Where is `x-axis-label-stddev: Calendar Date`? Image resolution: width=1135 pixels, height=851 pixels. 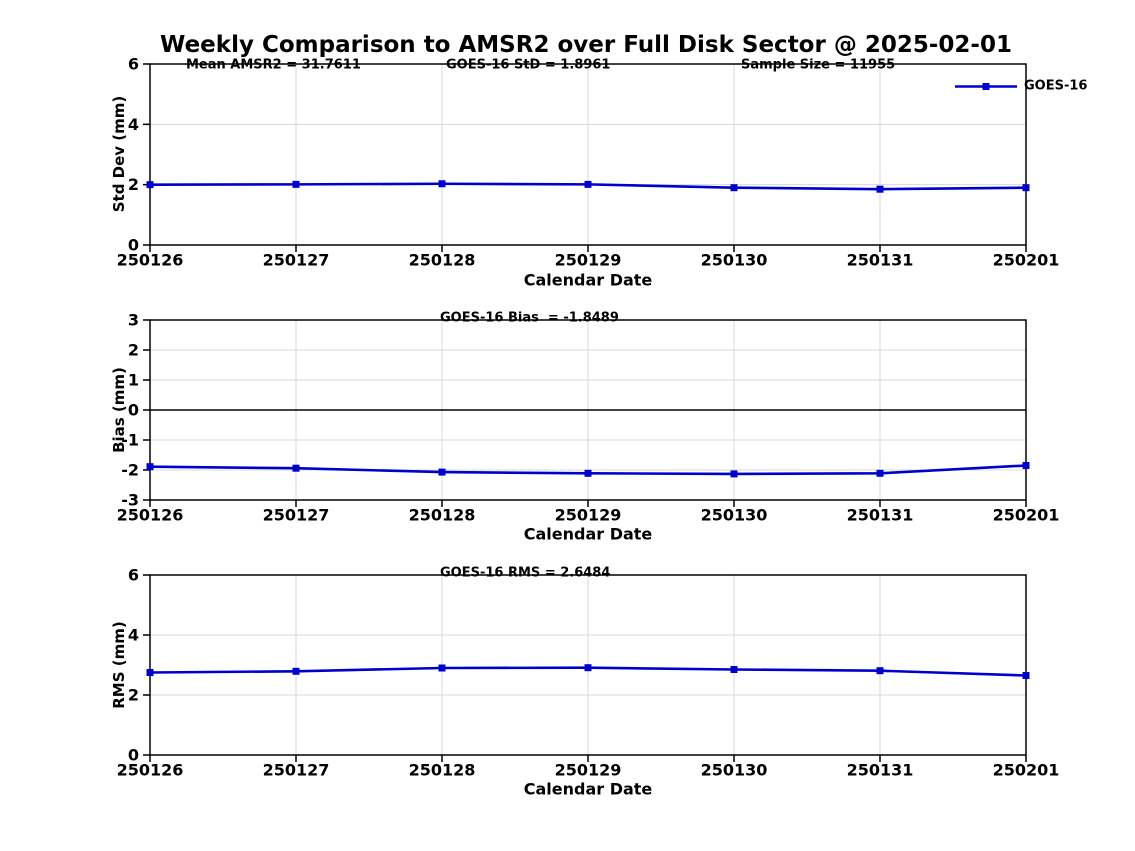 x-axis-label-stddev: Calendar Date is located at coordinates (588, 280).